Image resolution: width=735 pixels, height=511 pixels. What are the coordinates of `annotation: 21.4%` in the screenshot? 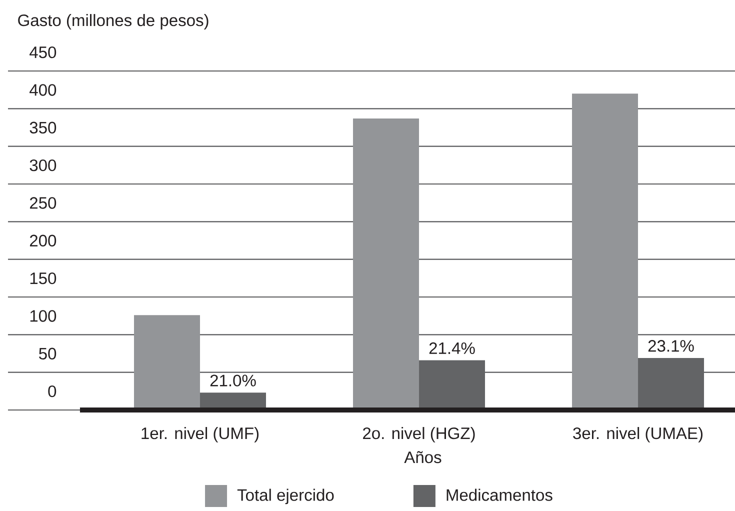 It's located at (452, 348).